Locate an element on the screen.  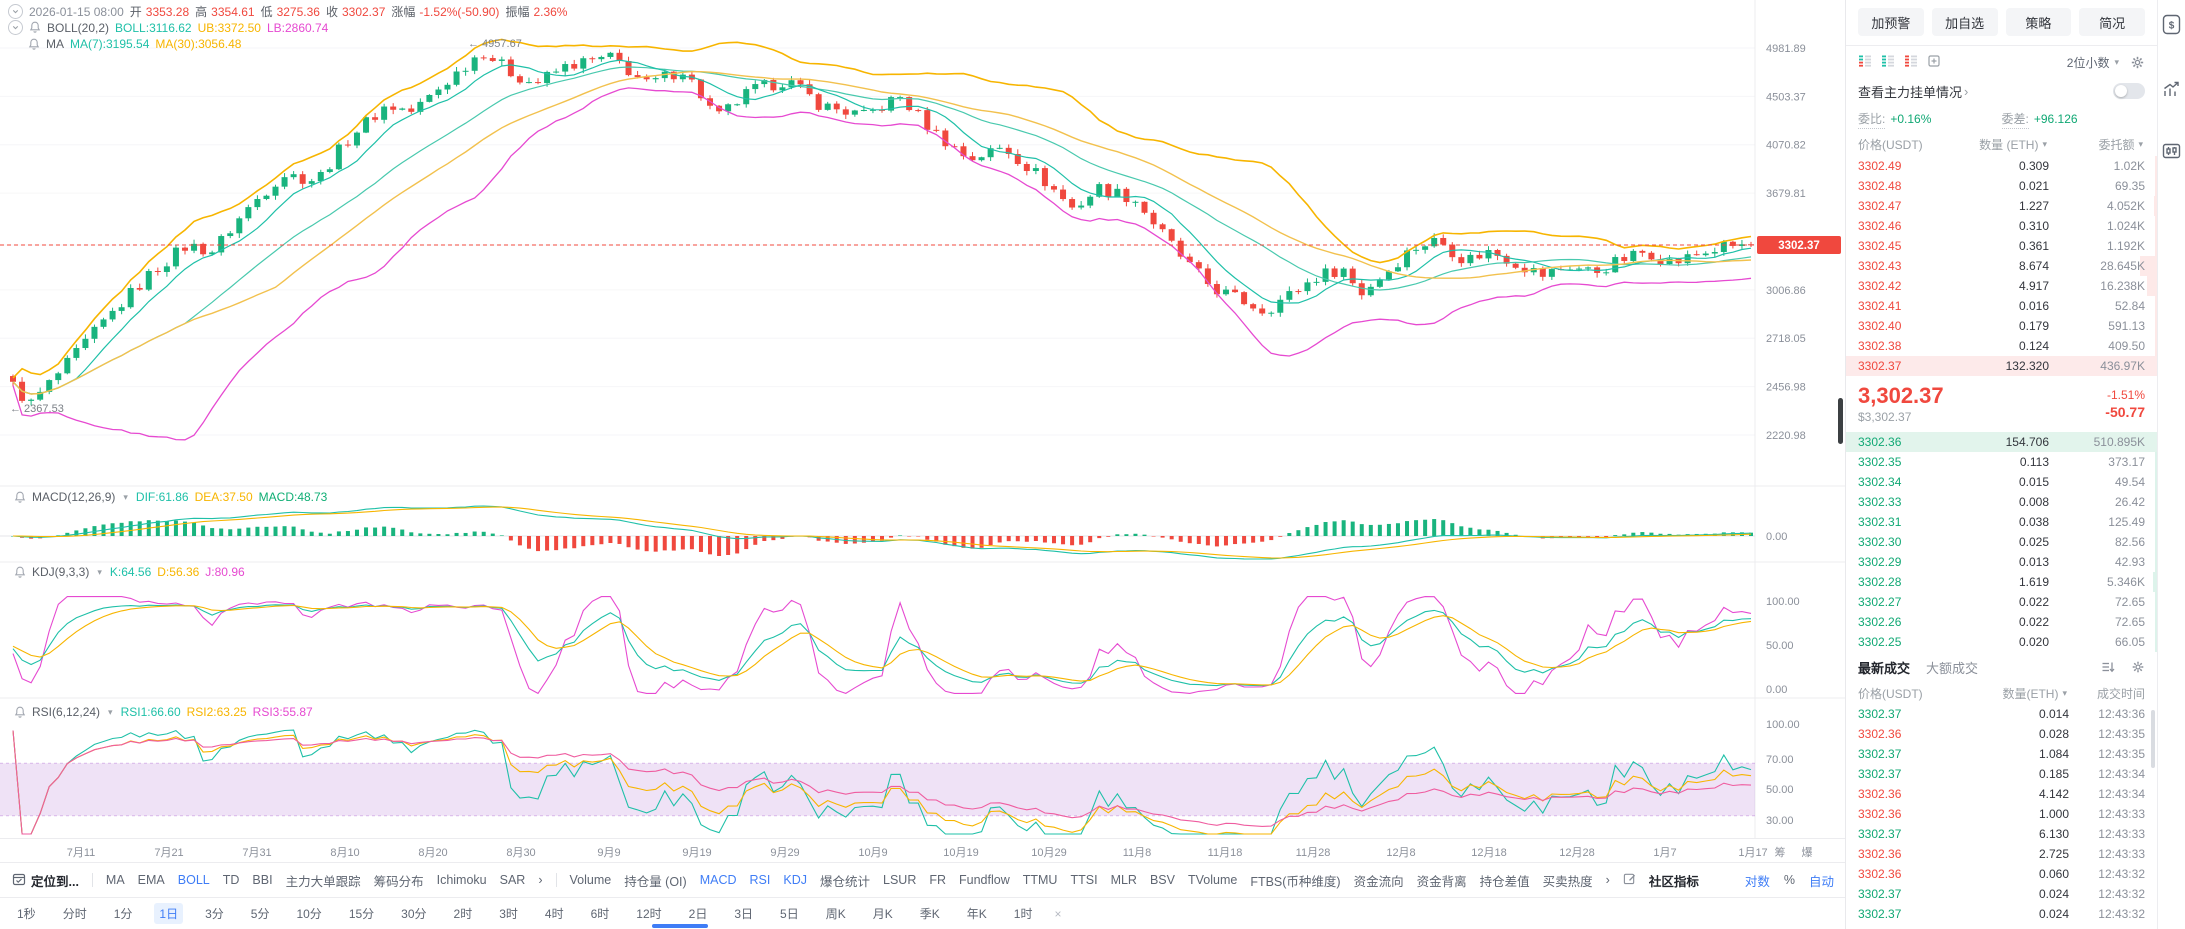
trade-row: 3302.37 6.130 12:43:33 is located at coordinates (2001, 834).